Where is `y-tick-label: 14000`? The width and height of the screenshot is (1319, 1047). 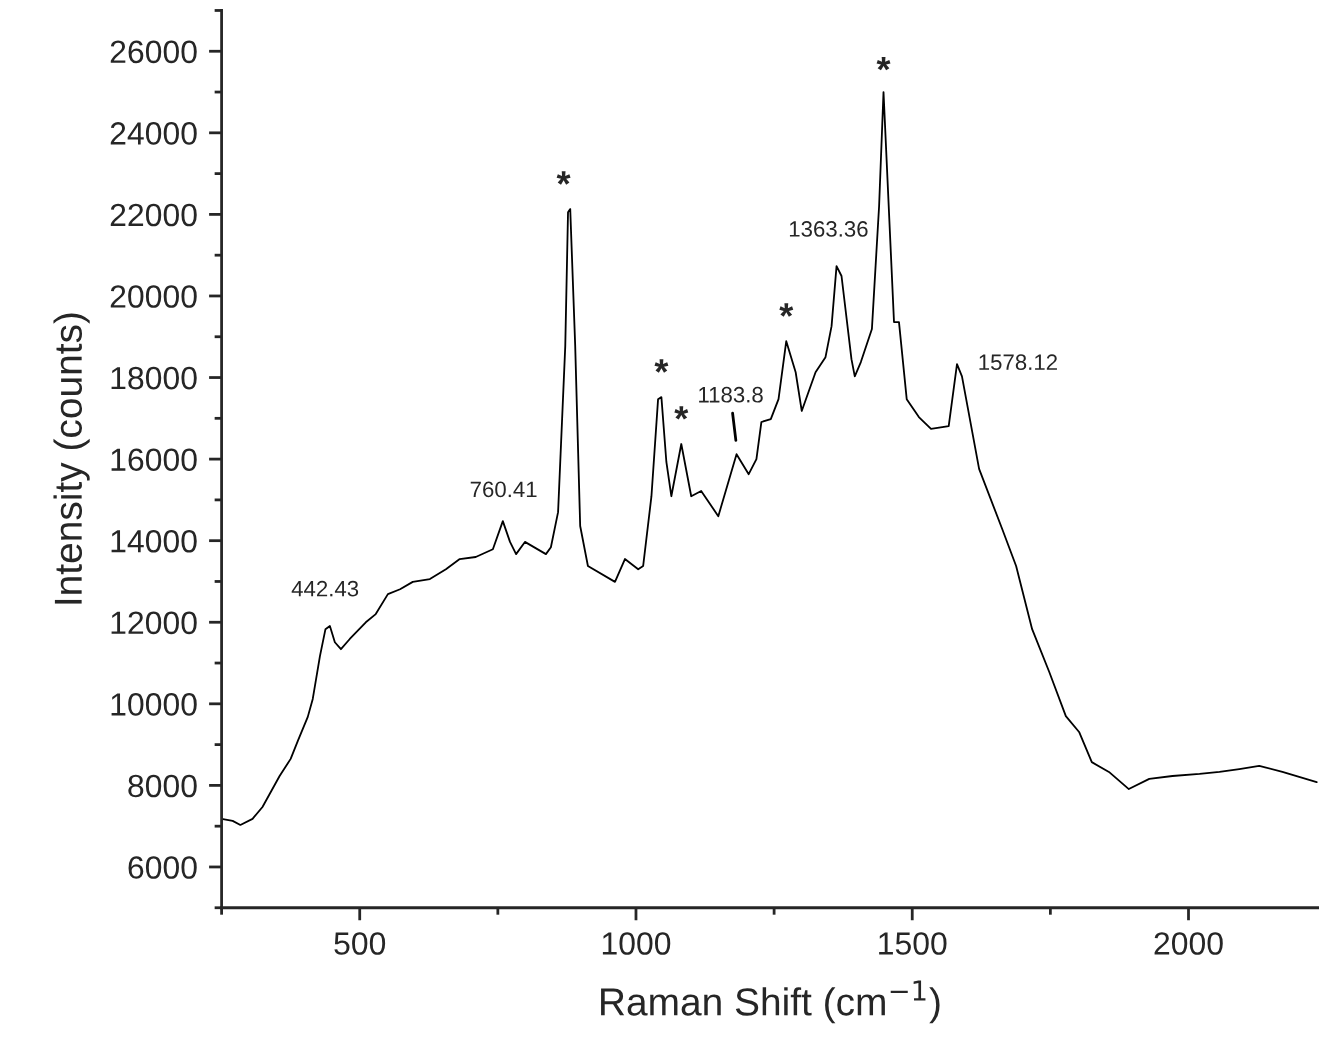 y-tick-label: 14000 is located at coordinates (154, 541).